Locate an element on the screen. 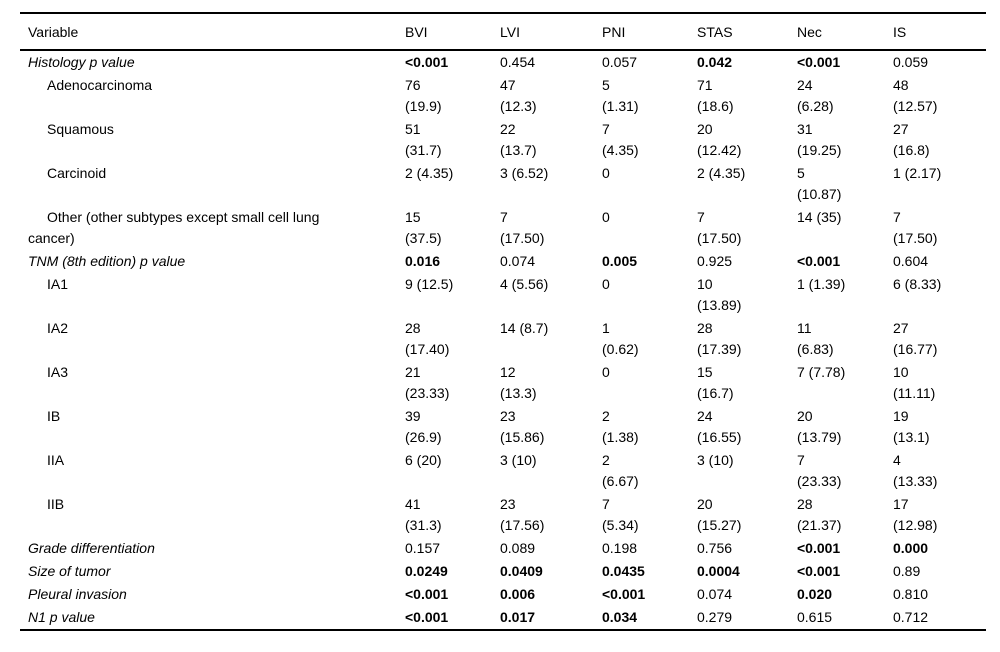 The height and width of the screenshot is (652, 1000). cell-pni: 0.057 is located at coordinates (620, 62).